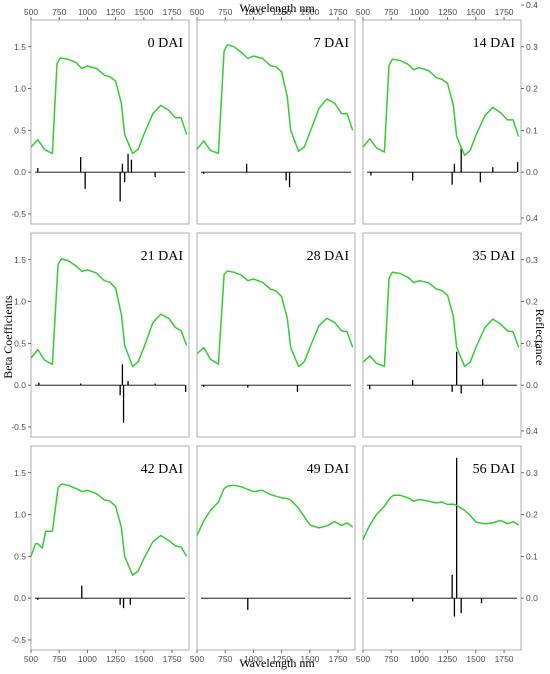  Describe the element at coordinates (494, 43) in the screenshot. I see `panel-label: 14 DAI` at that location.